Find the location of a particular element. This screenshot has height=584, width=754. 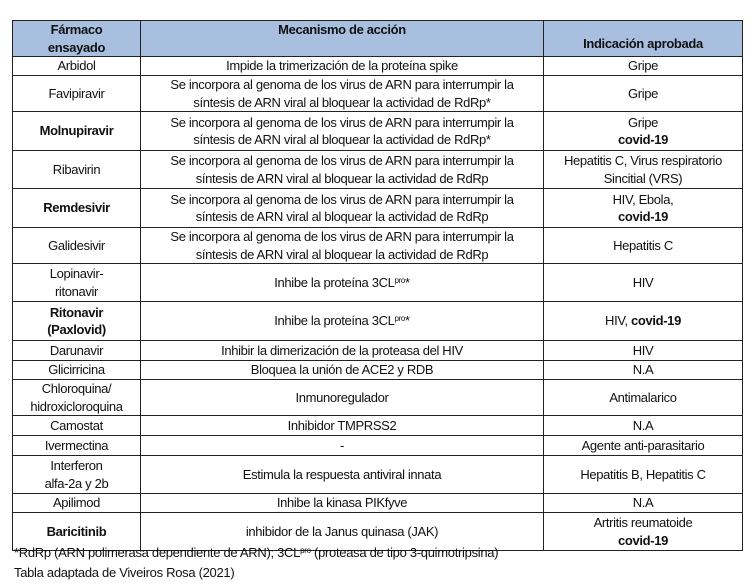

drug-cell: Glicirricina is located at coordinates (76, 370).